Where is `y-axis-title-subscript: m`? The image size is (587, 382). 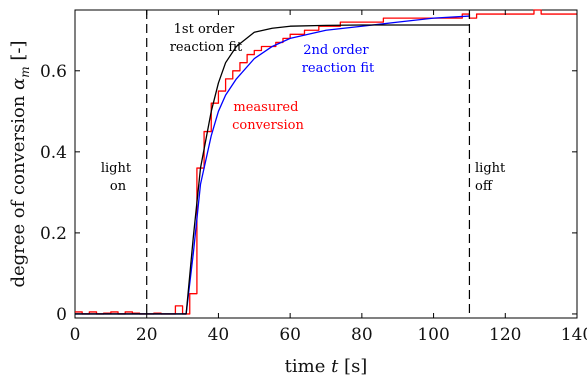
y-axis-title-subscript: m is located at coordinates (25, 71).